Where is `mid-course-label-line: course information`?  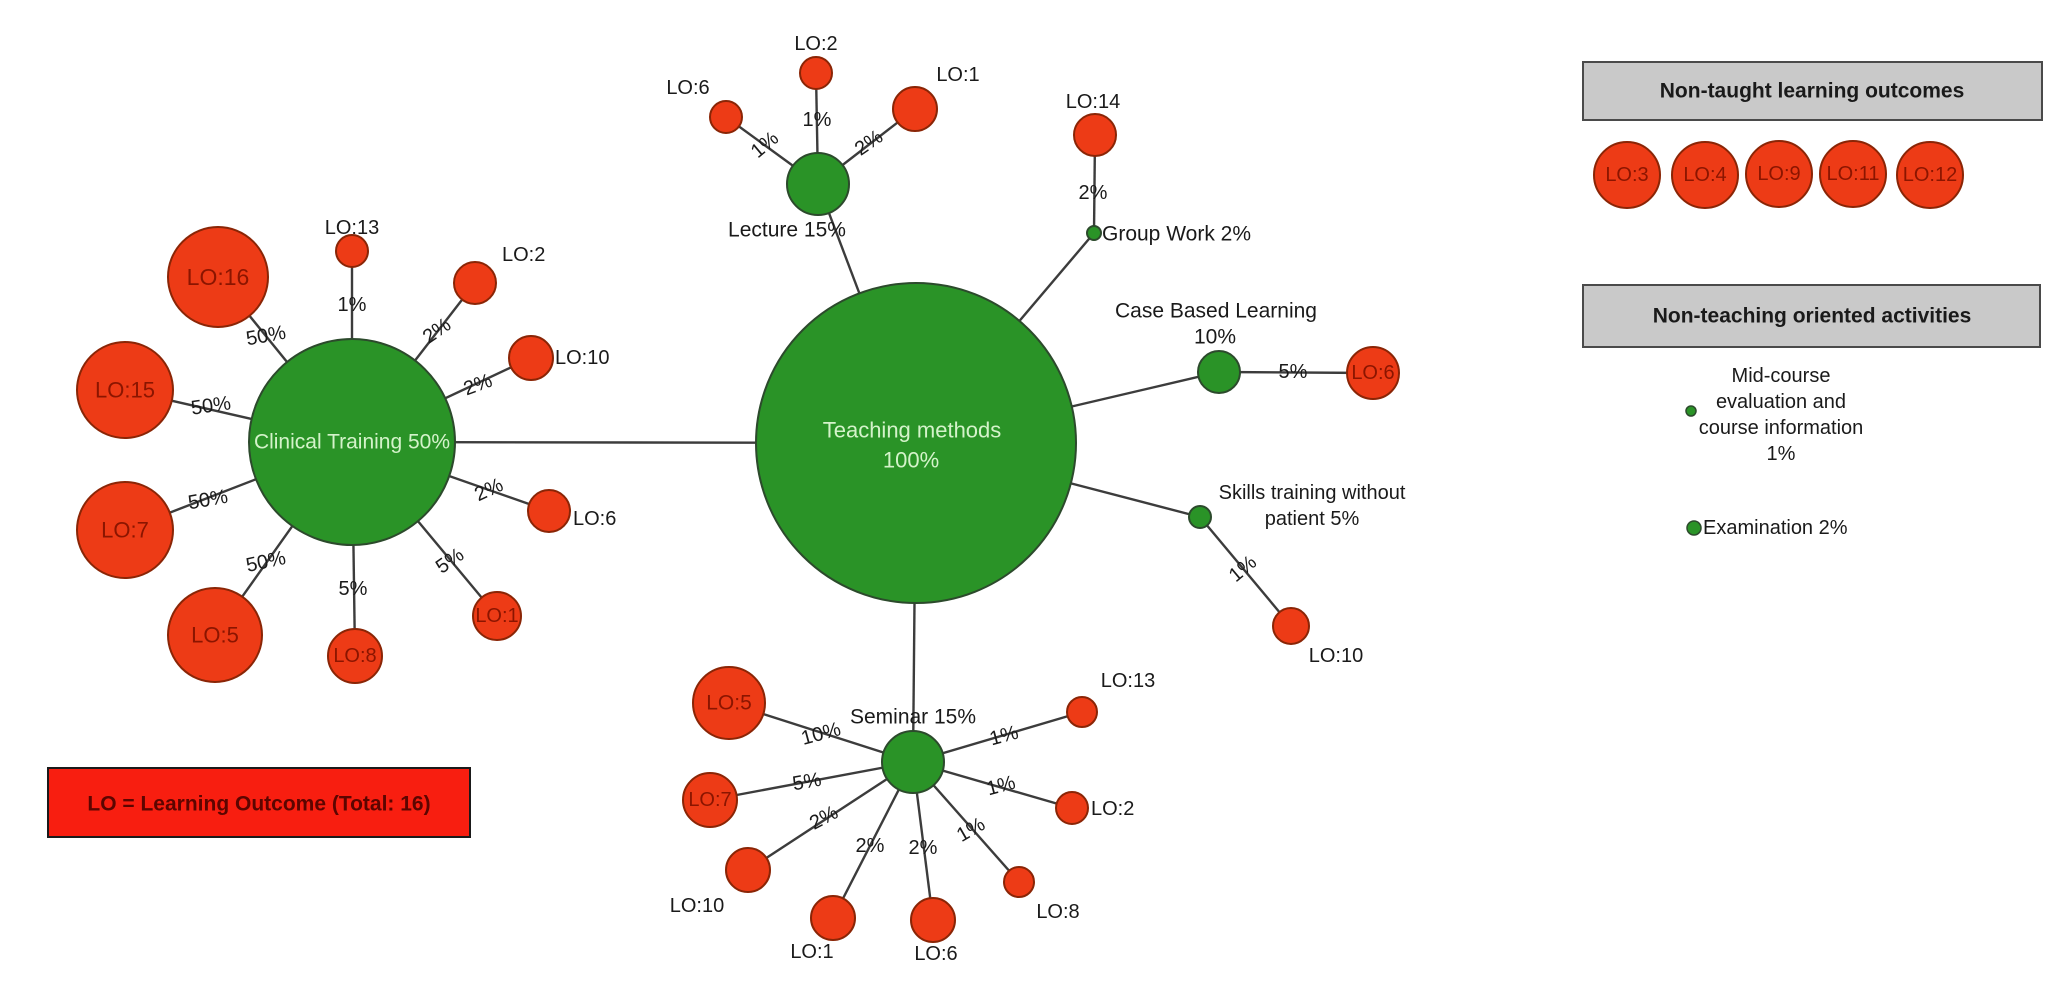
mid-course-label-line: course information is located at coordinates (1781, 428).